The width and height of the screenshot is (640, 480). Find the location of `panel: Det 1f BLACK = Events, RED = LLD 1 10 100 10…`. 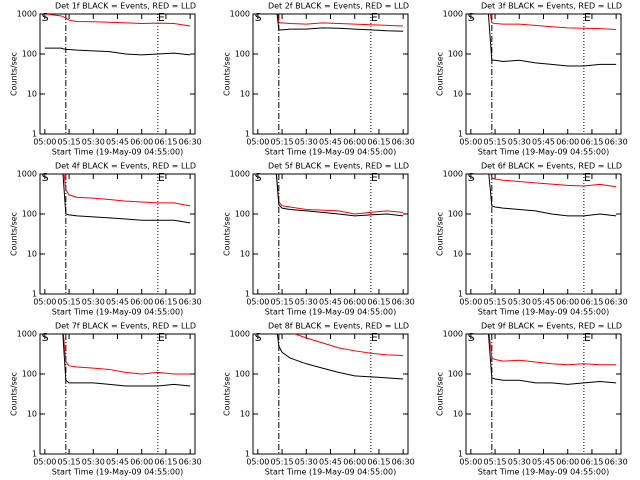

panel: Det 1f BLACK = Events, RED = LLD 1 10 100 10… is located at coordinates (106, 79).